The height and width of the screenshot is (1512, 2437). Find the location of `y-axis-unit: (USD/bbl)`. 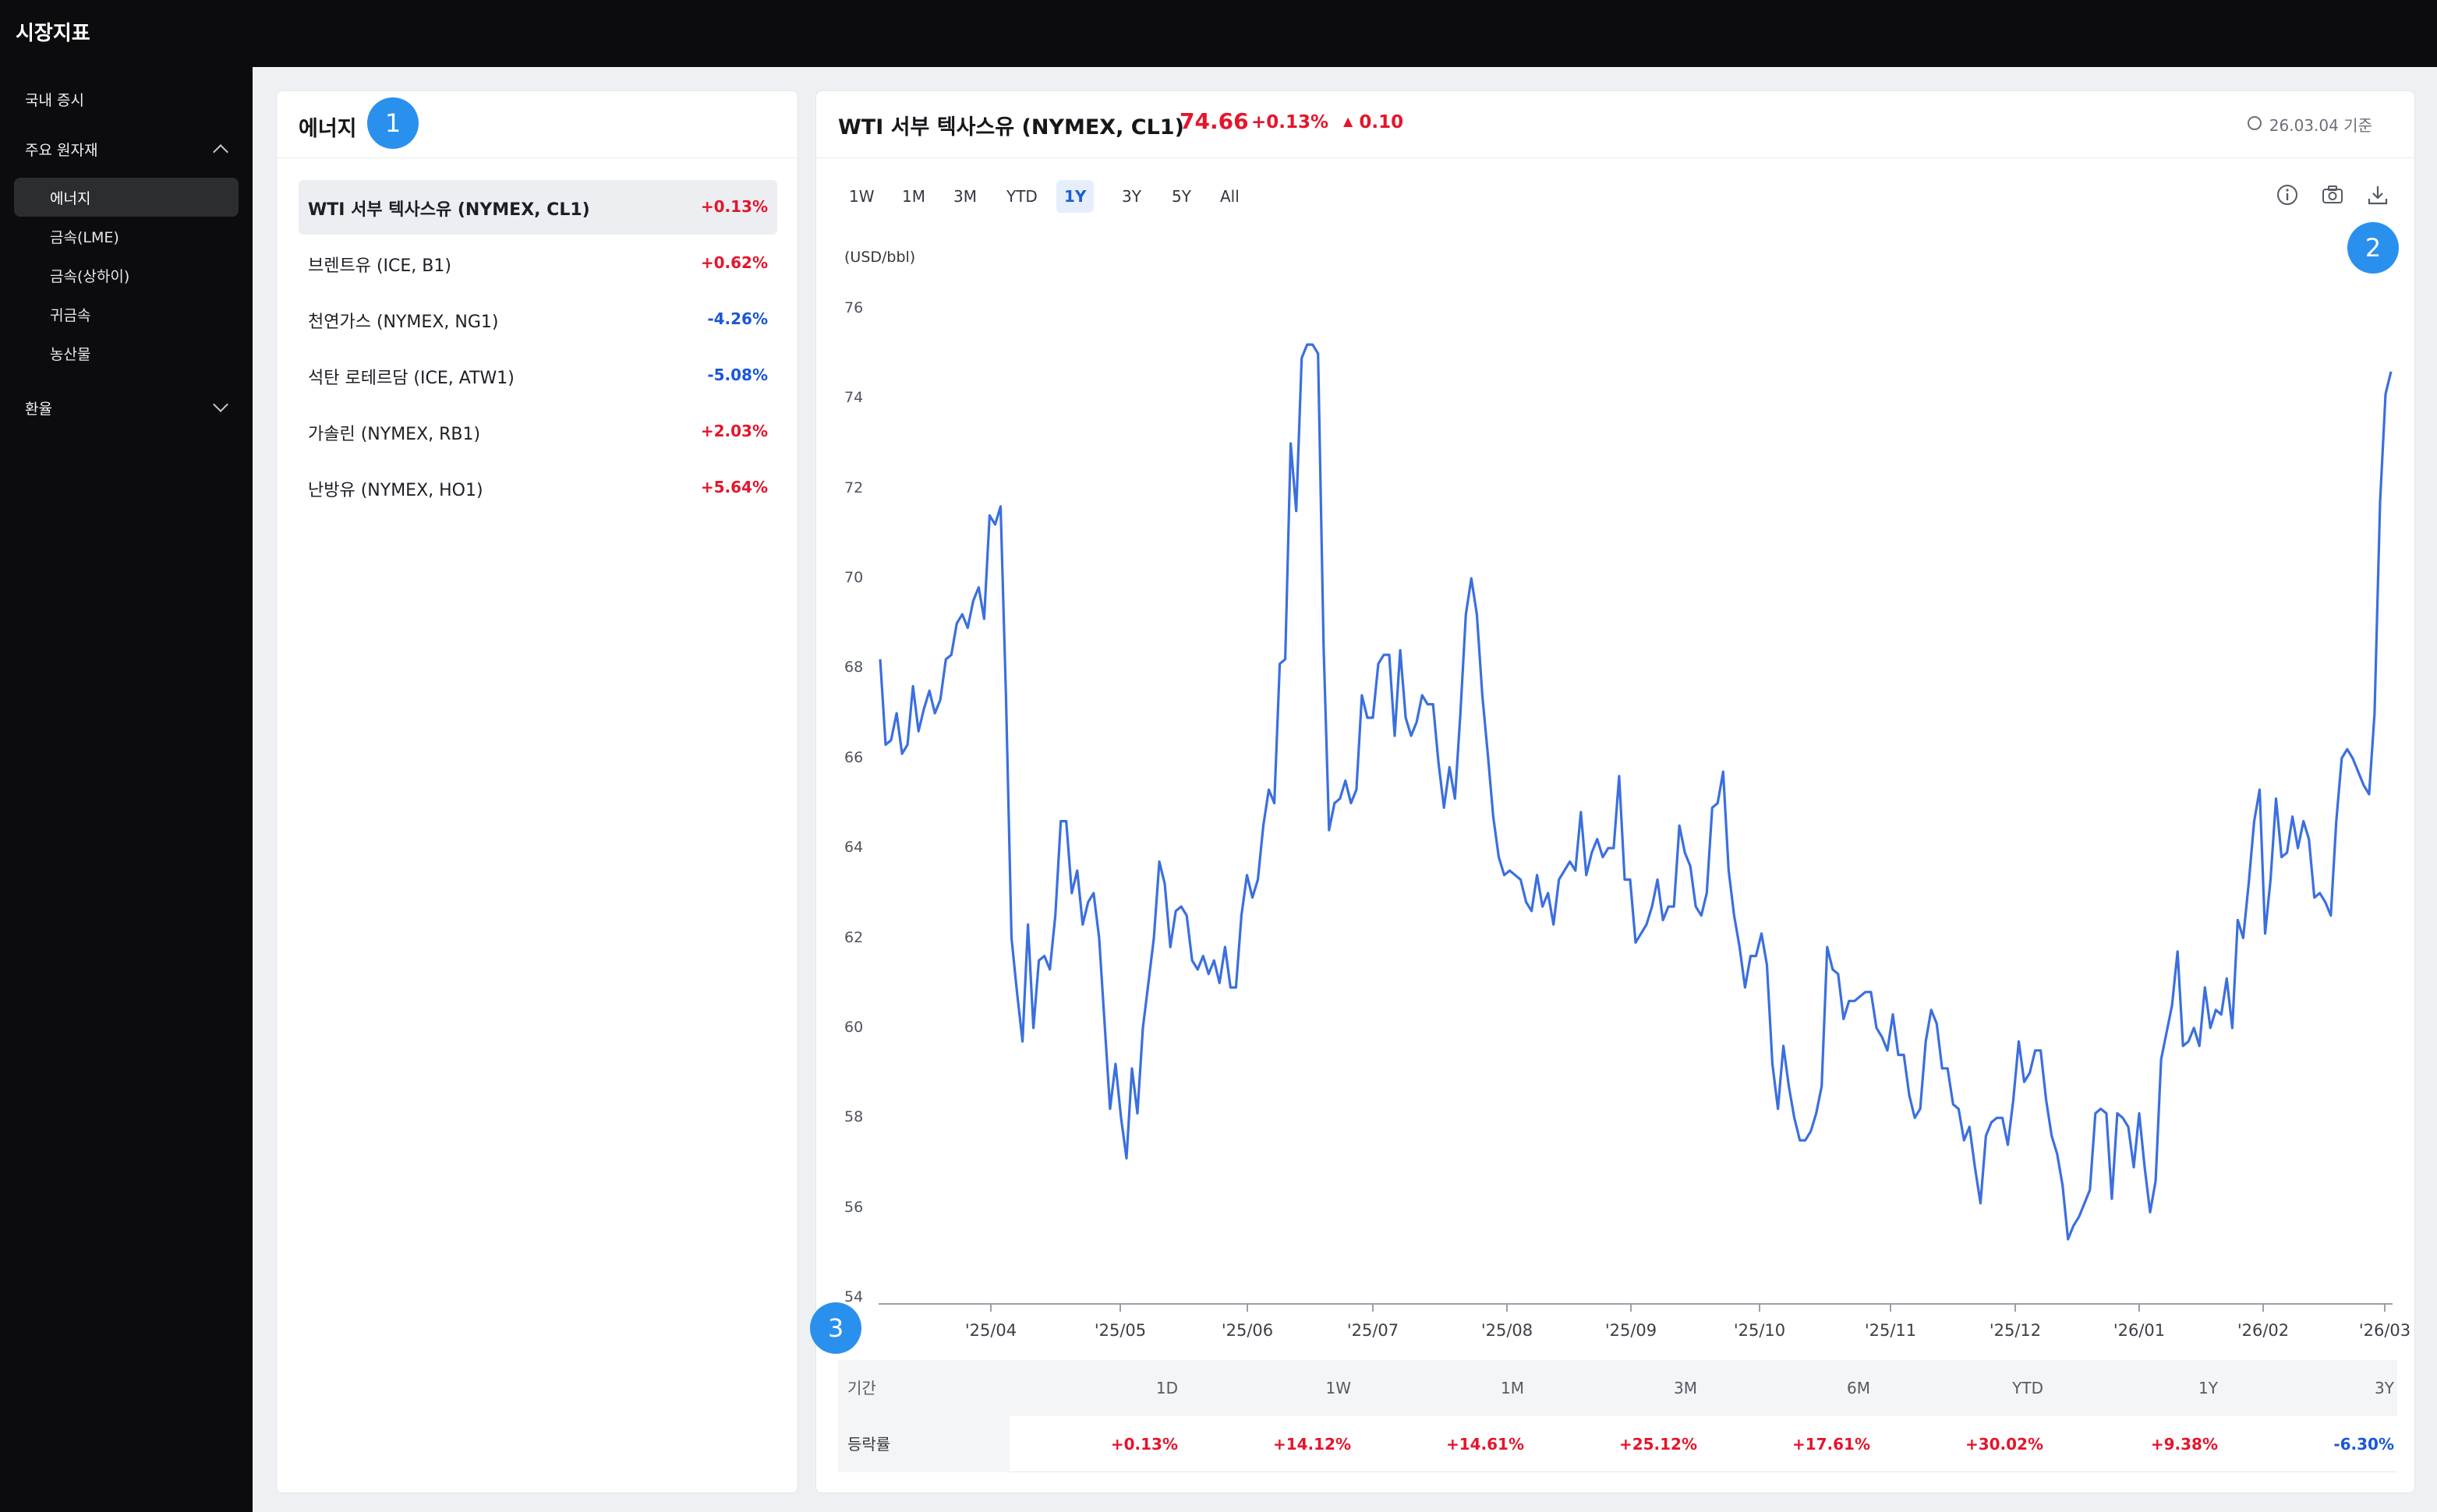

y-axis-unit: (USD/bbl) is located at coordinates (880, 257).